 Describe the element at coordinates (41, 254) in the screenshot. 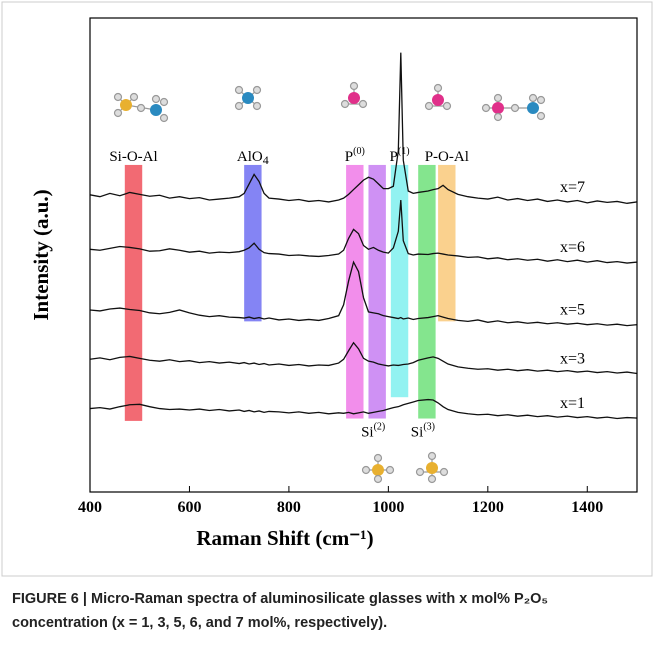

I see `y-axis-title: Intensity (a.u.)` at that location.